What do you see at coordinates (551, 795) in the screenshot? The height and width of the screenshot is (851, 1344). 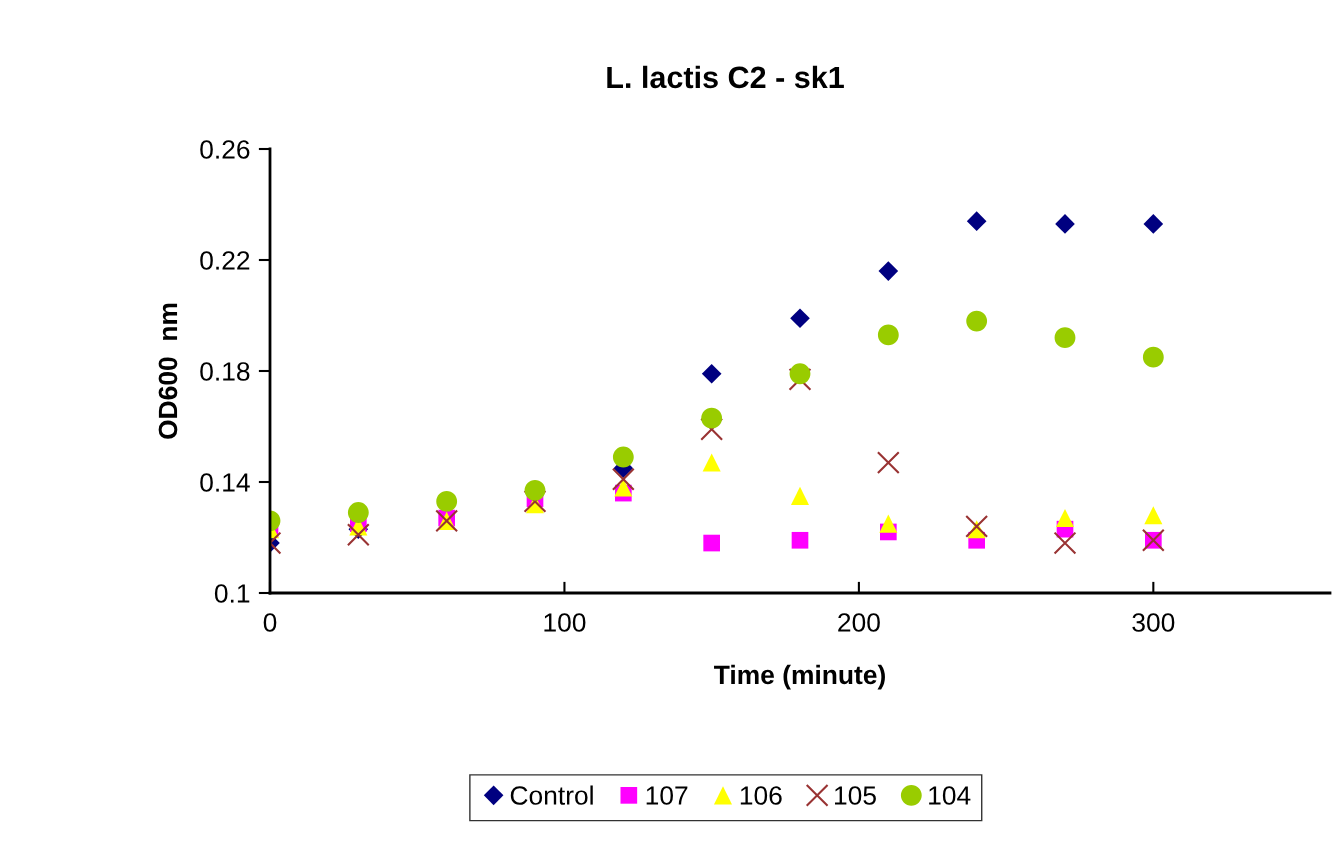 I see `legend-label: Control` at bounding box center [551, 795].